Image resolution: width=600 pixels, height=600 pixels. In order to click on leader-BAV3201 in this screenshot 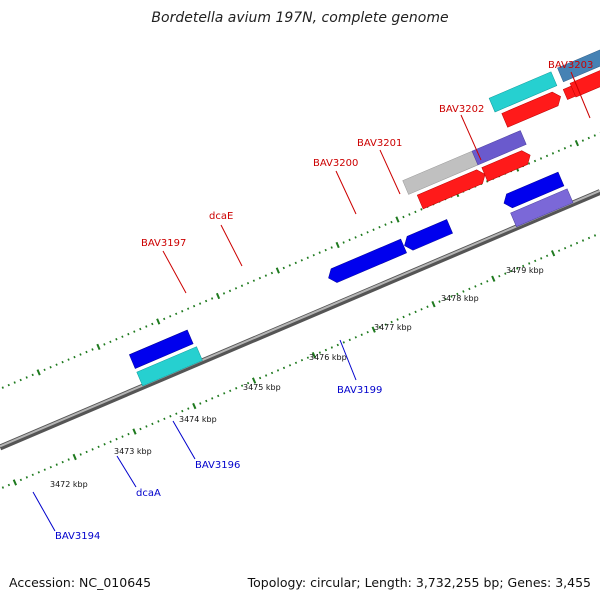, I will do `click(390, 172)`.